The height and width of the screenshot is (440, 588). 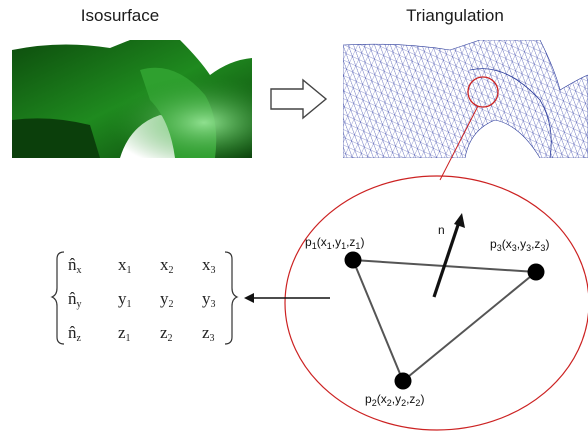 I want to click on vertex-p1, so click(x=353, y=260).